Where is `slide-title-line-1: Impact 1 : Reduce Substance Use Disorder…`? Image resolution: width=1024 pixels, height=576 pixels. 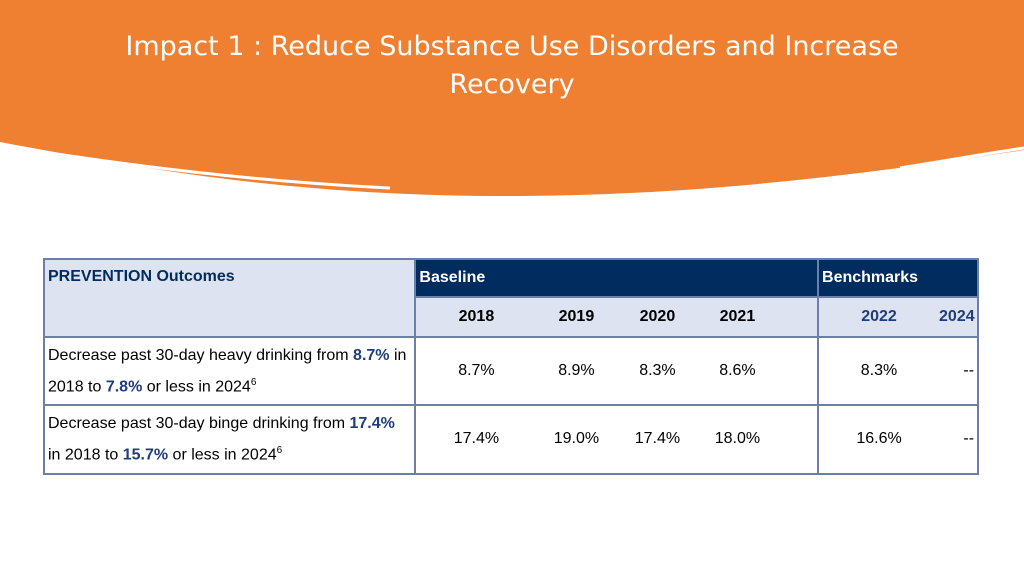 slide-title-line-1: Impact 1 : Reduce Substance Use Disorder… is located at coordinates (512, 46).